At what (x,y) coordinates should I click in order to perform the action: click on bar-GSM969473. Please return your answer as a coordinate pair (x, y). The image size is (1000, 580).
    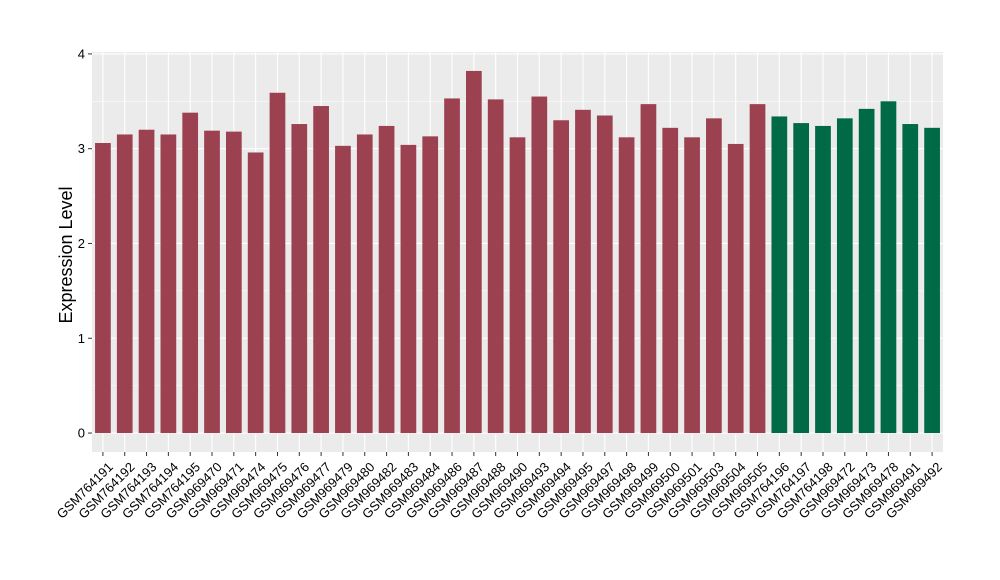
    Looking at the image, I should click on (866, 271).